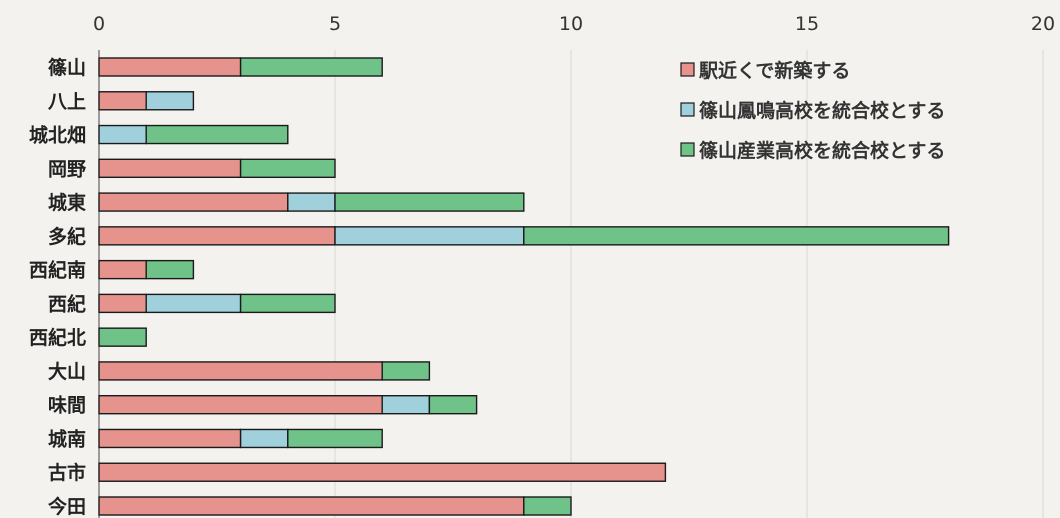 The height and width of the screenshot is (518, 1060). Describe the element at coordinates (822, 110) in the screenshot. I see `legend-label-series-2: 篠山鳳鳴高校を統合校とする` at that location.